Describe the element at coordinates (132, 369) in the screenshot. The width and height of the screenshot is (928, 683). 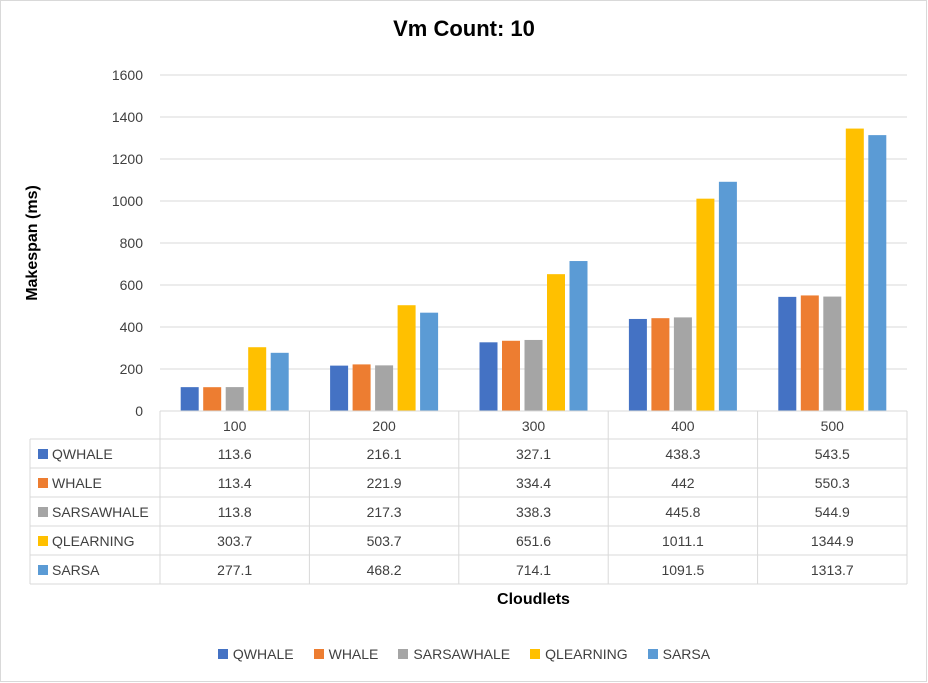
I see `y-tick-label: 200` at that location.